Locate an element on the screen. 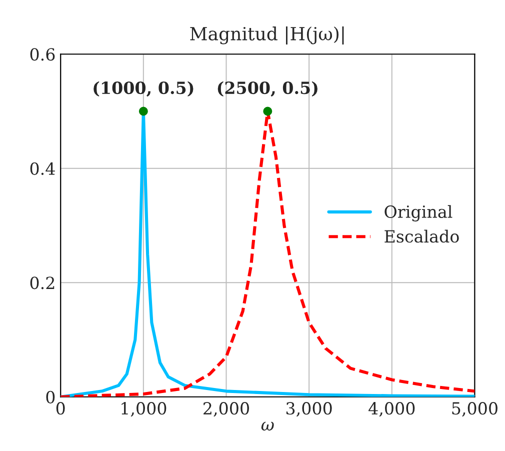 The image size is (505, 451). legend-label: Escalado is located at coordinates (421, 236).